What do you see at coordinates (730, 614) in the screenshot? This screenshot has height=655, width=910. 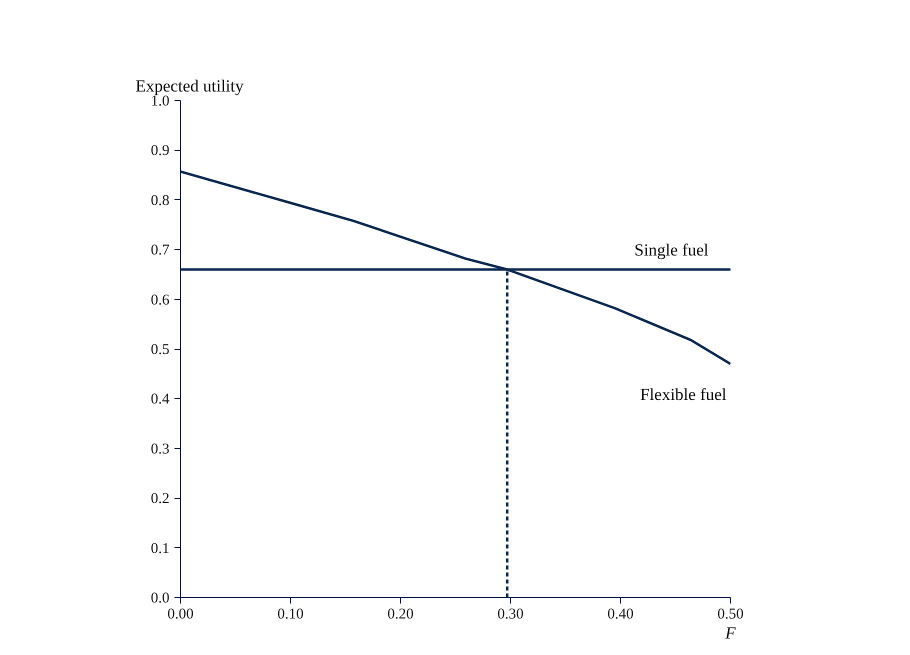 I see `x-tick-label: 0.50` at bounding box center [730, 614].